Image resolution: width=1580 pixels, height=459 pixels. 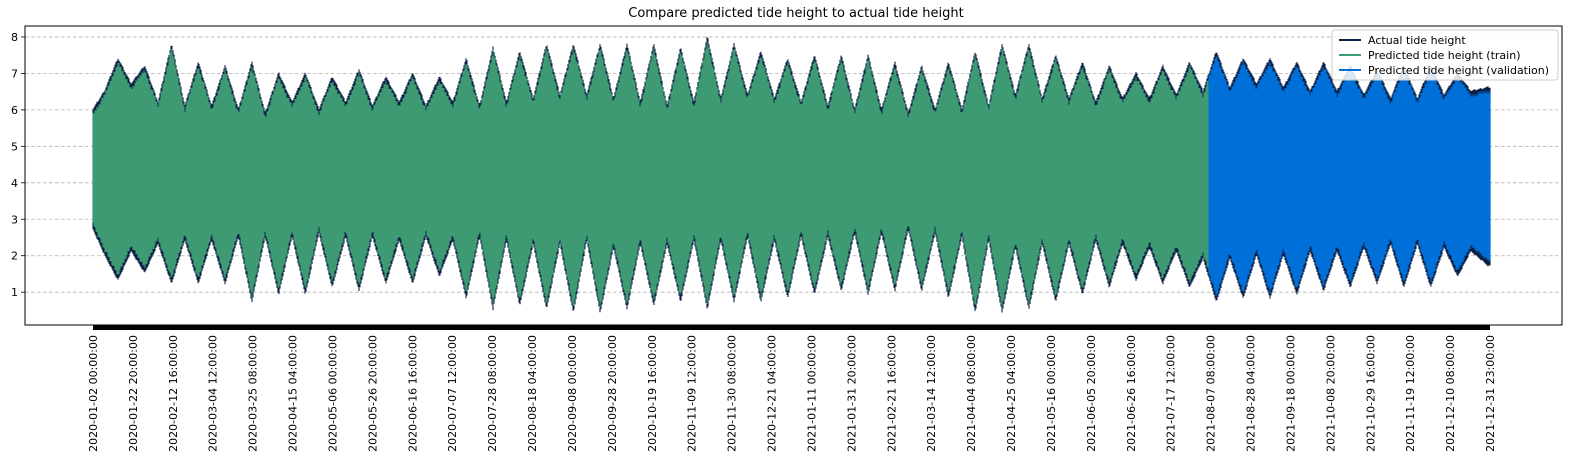 I want to click on legend-label: Predicted tide height (train), so click(x=1444, y=55).